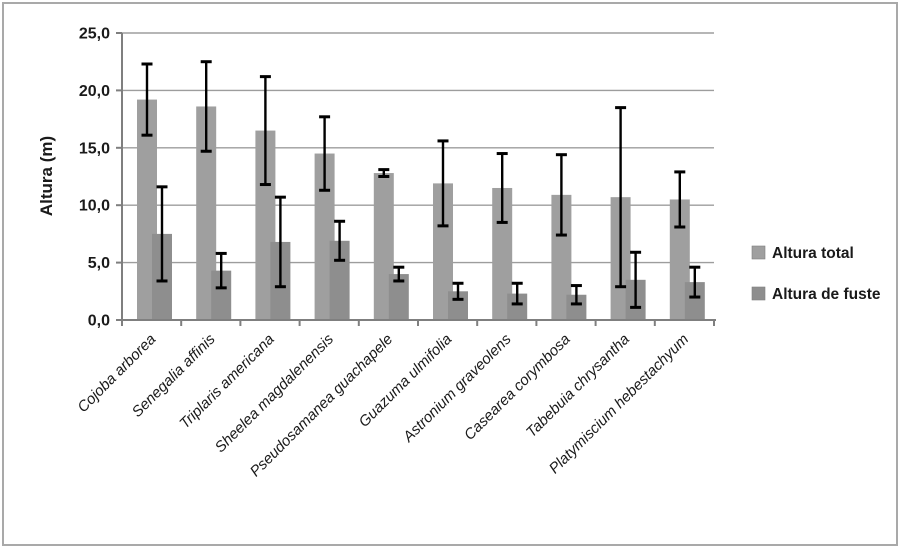 This screenshot has height=548, width=900. Describe the element at coordinates (826, 294) in the screenshot. I see `legend-label: Altura de fuste` at that location.